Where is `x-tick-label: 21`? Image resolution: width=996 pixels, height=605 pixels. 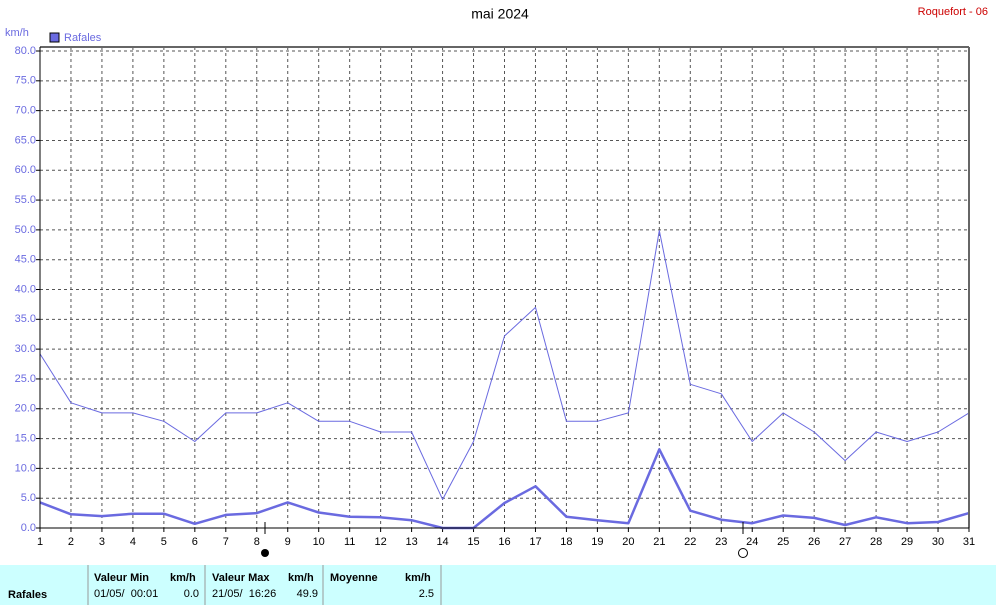
x-tick-label: 21 is located at coordinates (659, 542).